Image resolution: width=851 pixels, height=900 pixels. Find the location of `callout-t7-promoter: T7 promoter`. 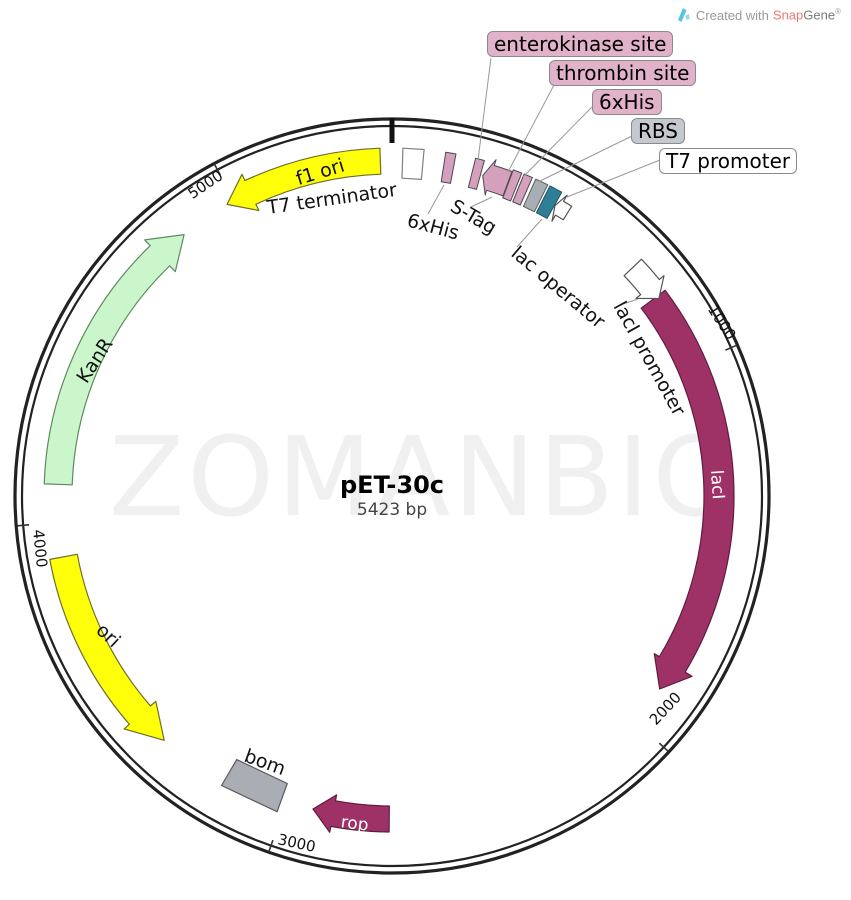

callout-t7-promoter: T7 promoter is located at coordinates (728, 161).